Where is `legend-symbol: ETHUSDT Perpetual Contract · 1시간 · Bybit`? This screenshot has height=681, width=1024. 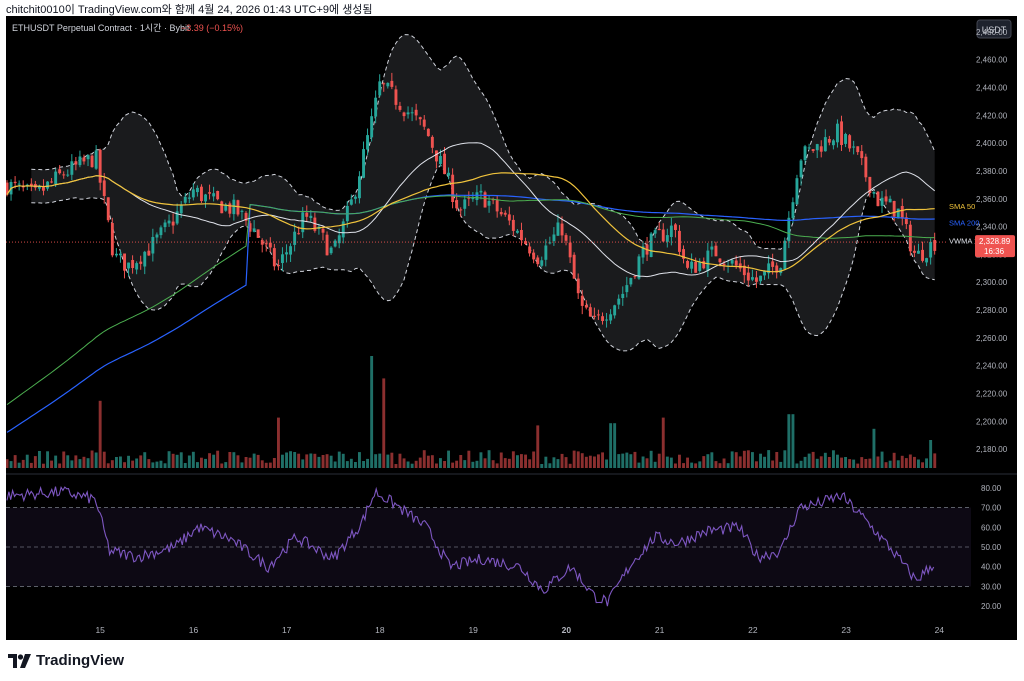 legend-symbol: ETHUSDT Perpetual Contract · 1시간 · Bybit is located at coordinates (101, 28).